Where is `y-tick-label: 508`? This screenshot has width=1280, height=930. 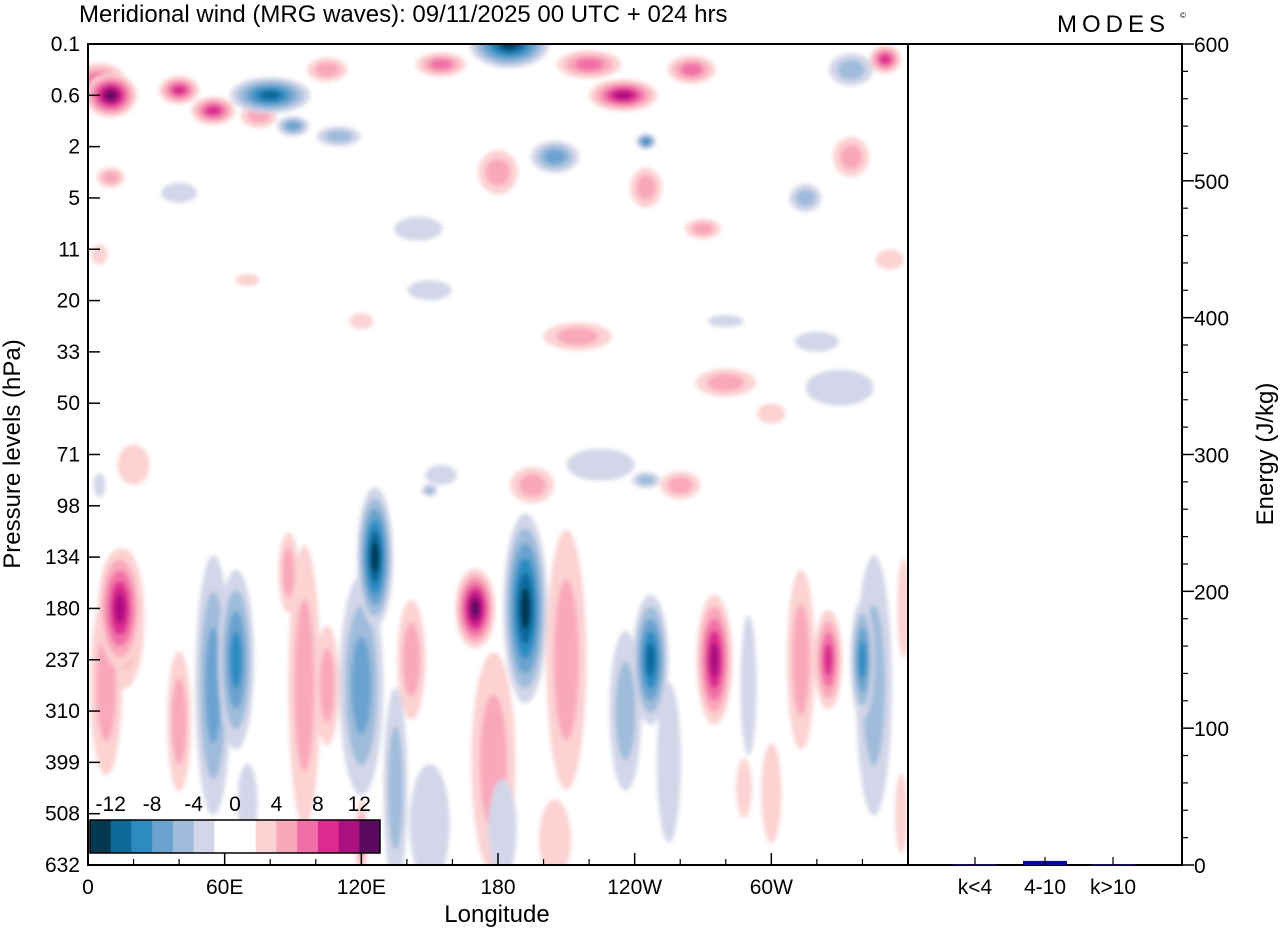 y-tick-label: 508 is located at coordinates (62, 814).